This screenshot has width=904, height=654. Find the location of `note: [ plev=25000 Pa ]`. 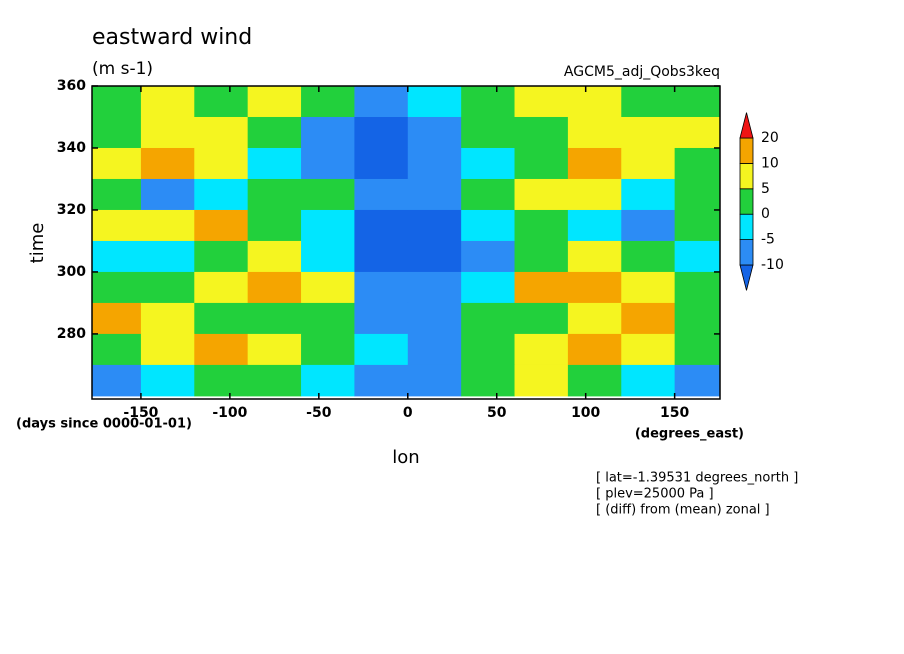

note: [ plev=25000 Pa ] is located at coordinates (655, 494).